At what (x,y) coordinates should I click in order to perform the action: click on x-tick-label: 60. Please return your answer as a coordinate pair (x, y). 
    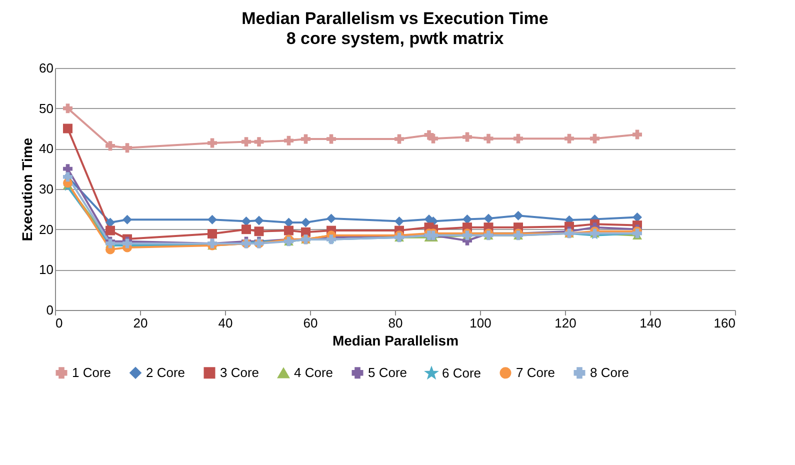
    Looking at the image, I should click on (310, 323).